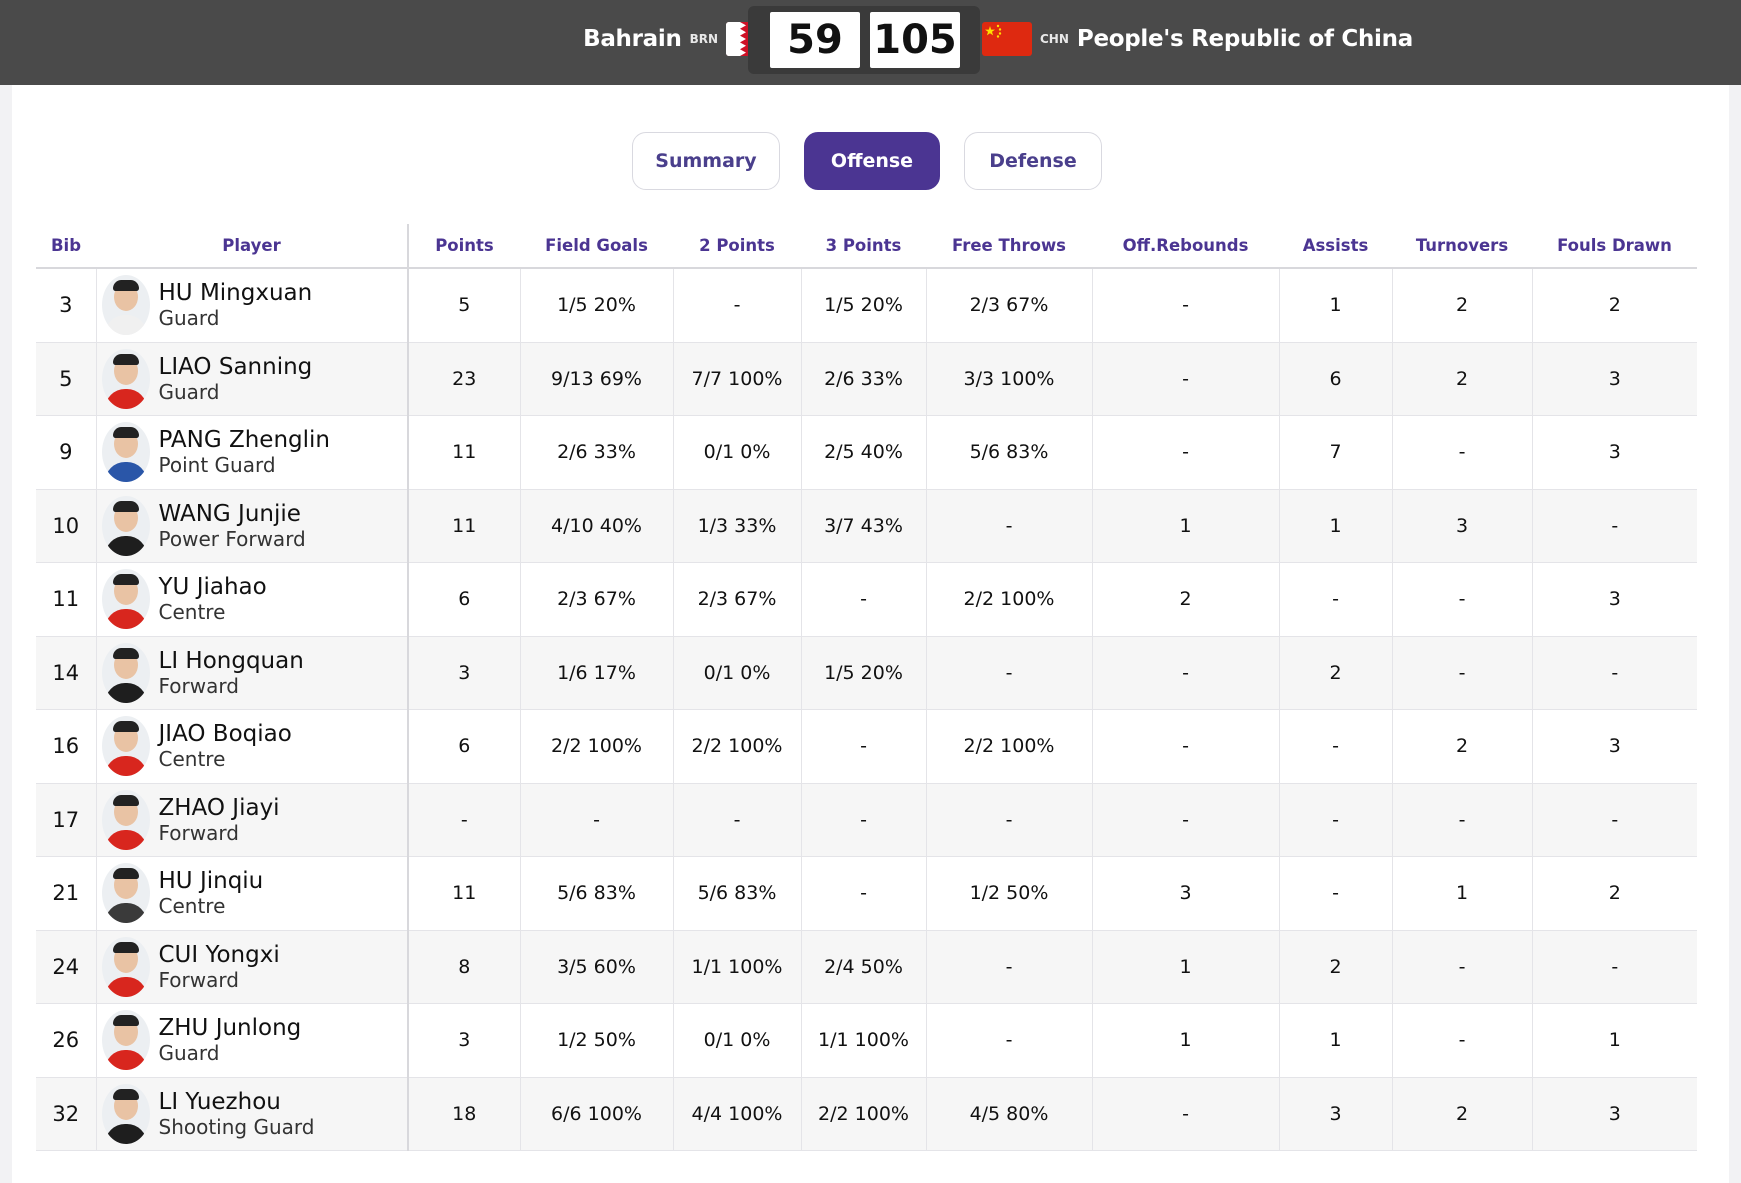 The height and width of the screenshot is (1183, 1741). I want to click on stat-points: 3, so click(463, 1040).